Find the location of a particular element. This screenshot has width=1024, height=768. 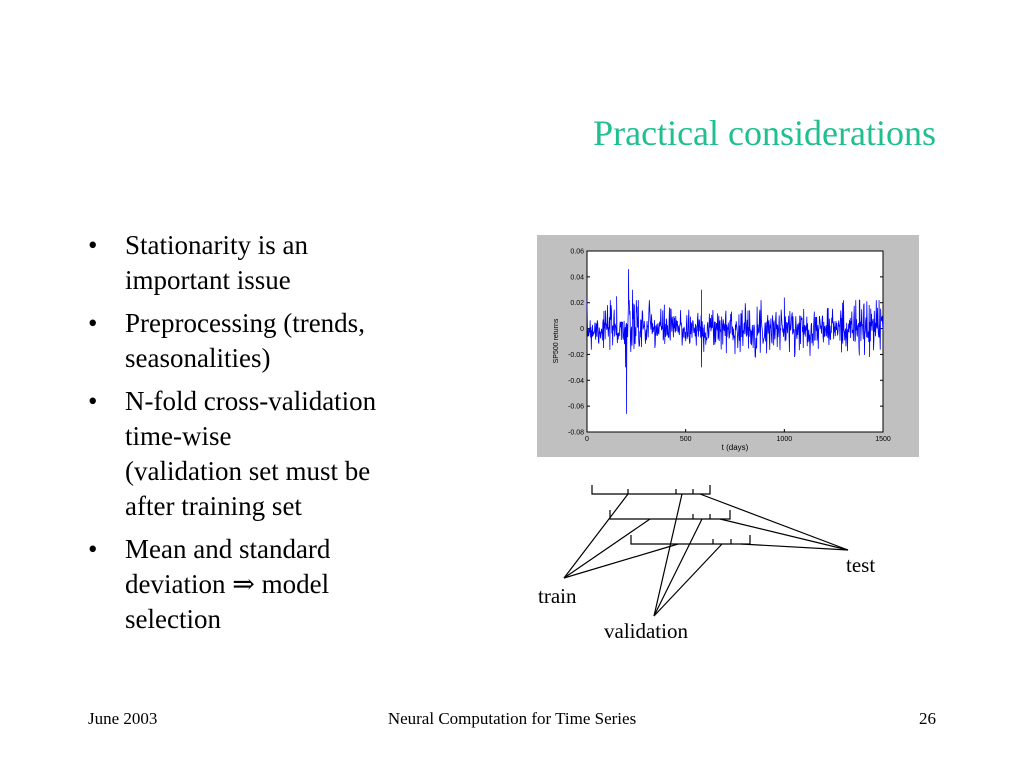

footer-page-number: 26 is located at coordinates (927, 718).